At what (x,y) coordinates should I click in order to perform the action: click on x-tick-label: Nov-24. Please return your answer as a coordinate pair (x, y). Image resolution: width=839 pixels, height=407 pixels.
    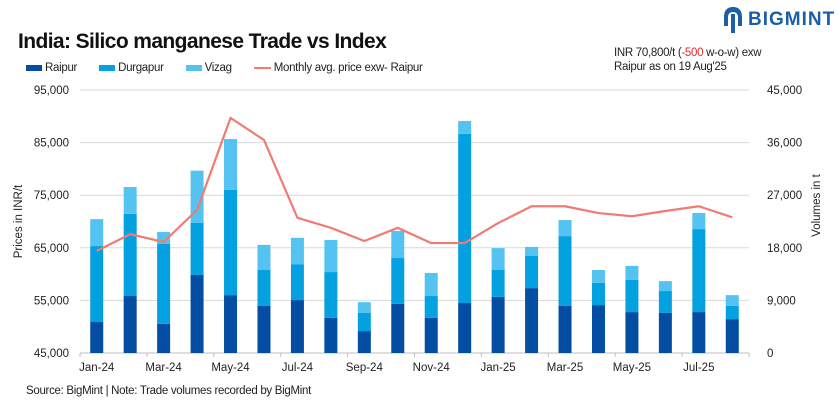
    Looking at the image, I should click on (432, 368).